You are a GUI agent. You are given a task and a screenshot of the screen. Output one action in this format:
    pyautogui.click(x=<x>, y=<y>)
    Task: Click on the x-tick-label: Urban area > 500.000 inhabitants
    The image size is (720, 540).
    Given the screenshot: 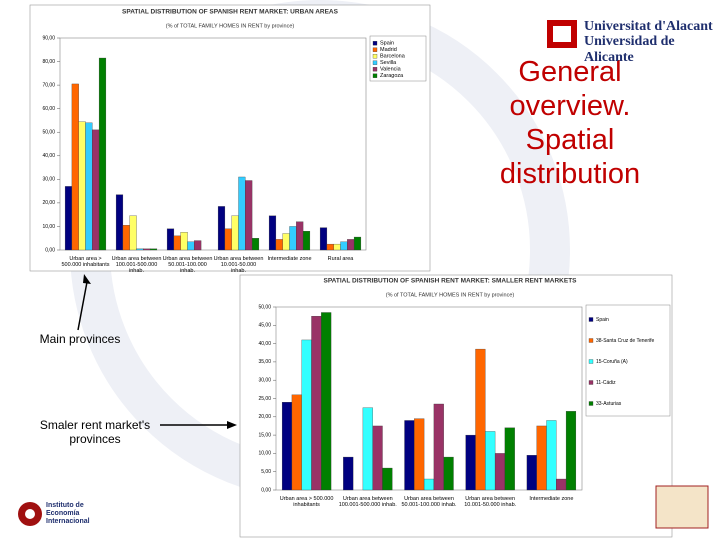 What is the action you would take?
    pyautogui.click(x=306, y=502)
    